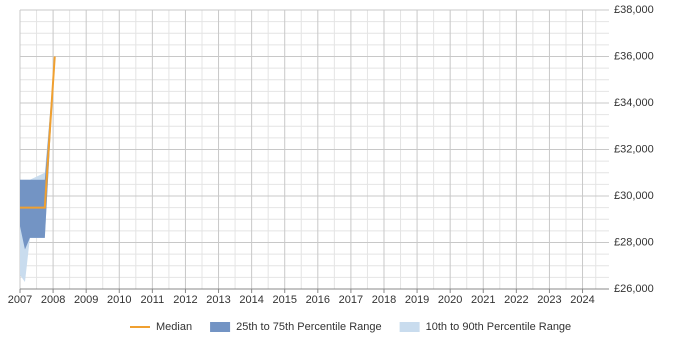 The image size is (700, 350). Describe the element at coordinates (483, 300) in the screenshot. I see `x-tick-label: 2021` at that location.